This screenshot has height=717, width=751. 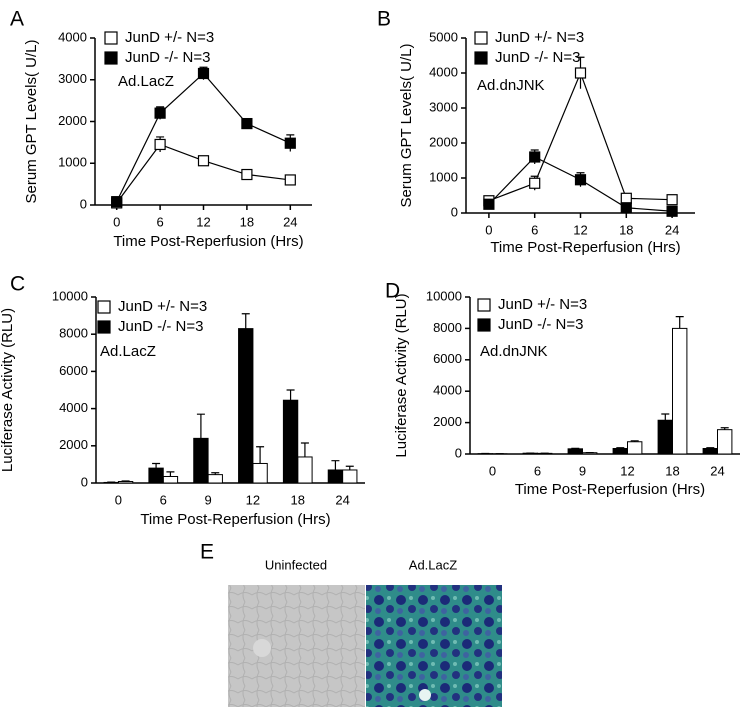 What do you see at coordinates (17, 284) in the screenshot?
I see `panel-label: C` at bounding box center [17, 284].